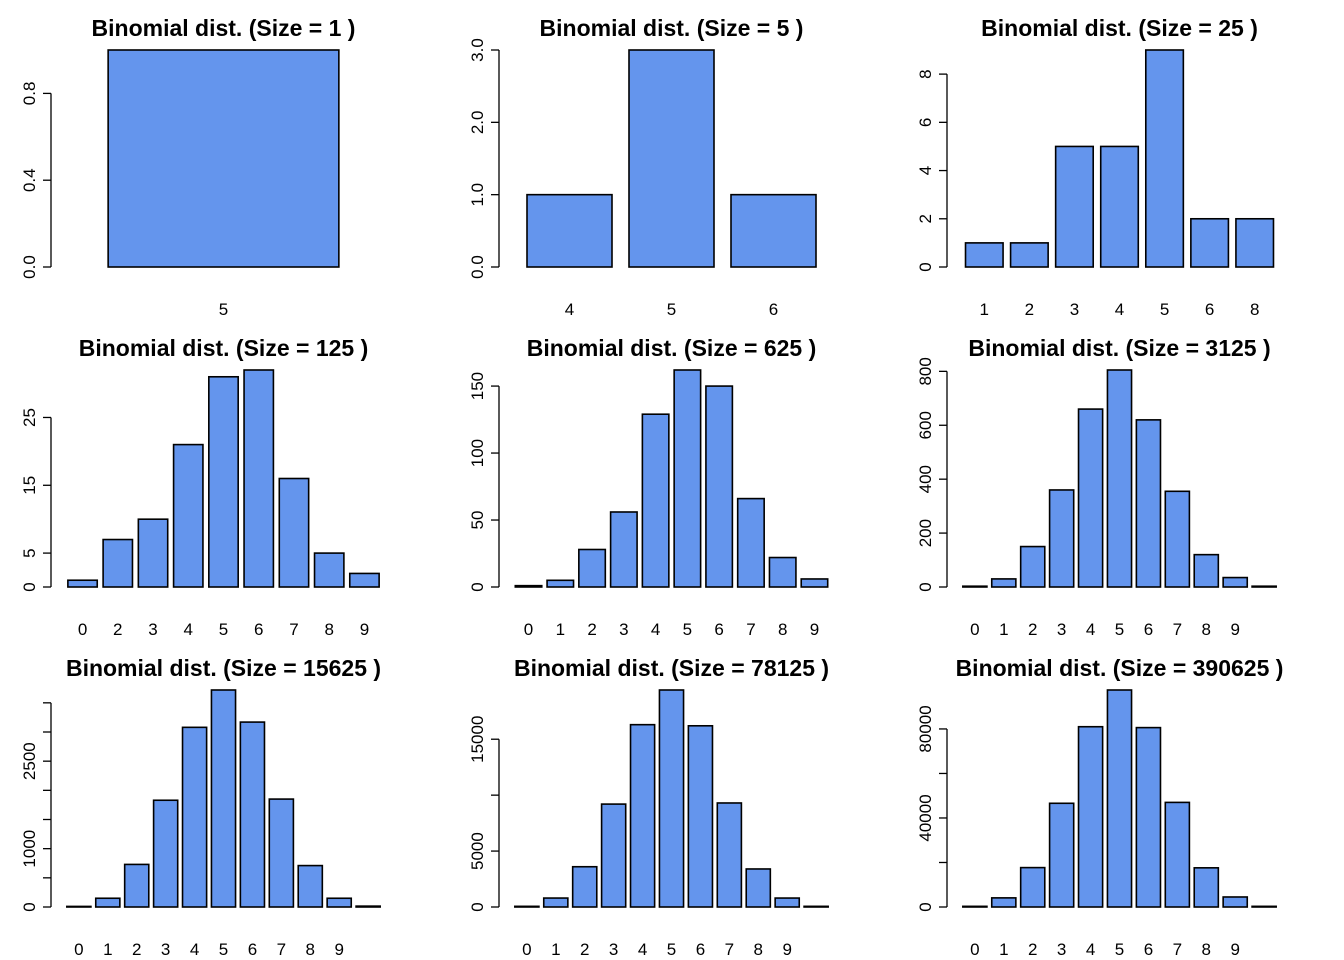 This screenshot has width=1344, height=960. What do you see at coordinates (477, 123) in the screenshot?
I see `y-tick-label: 2.0` at bounding box center [477, 123].